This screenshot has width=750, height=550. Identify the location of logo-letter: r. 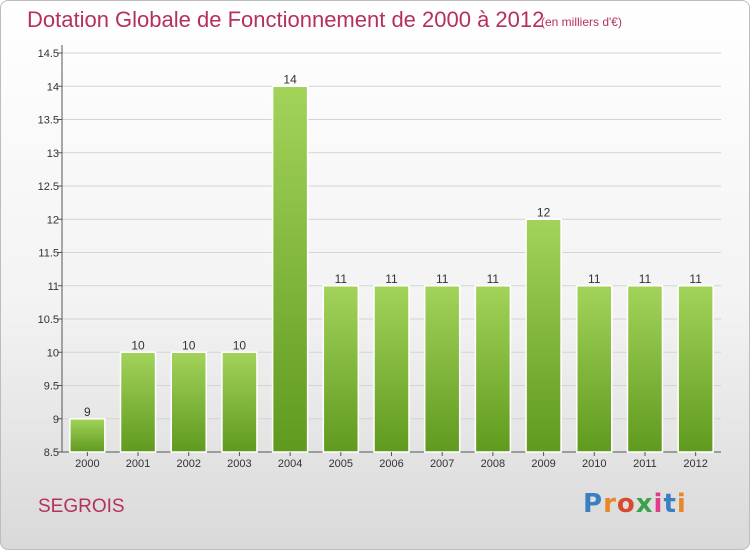
(610, 504).